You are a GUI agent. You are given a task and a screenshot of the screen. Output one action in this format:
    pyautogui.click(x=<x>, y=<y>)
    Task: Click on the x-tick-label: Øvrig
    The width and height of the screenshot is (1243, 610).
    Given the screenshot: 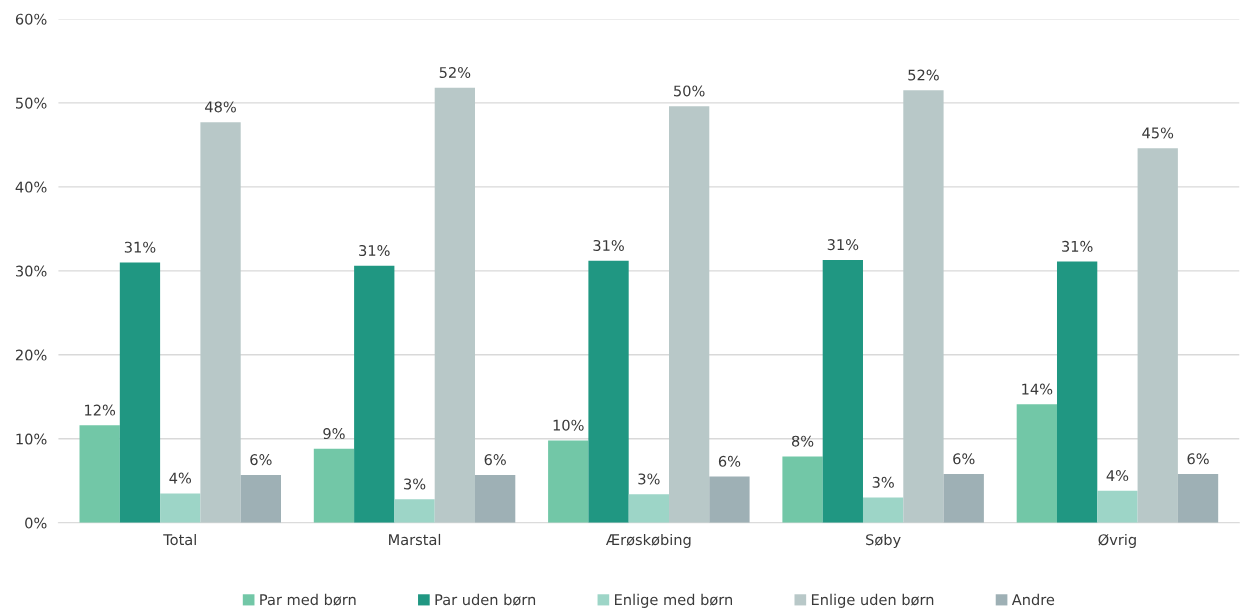 What is the action you would take?
    pyautogui.click(x=1117, y=541)
    